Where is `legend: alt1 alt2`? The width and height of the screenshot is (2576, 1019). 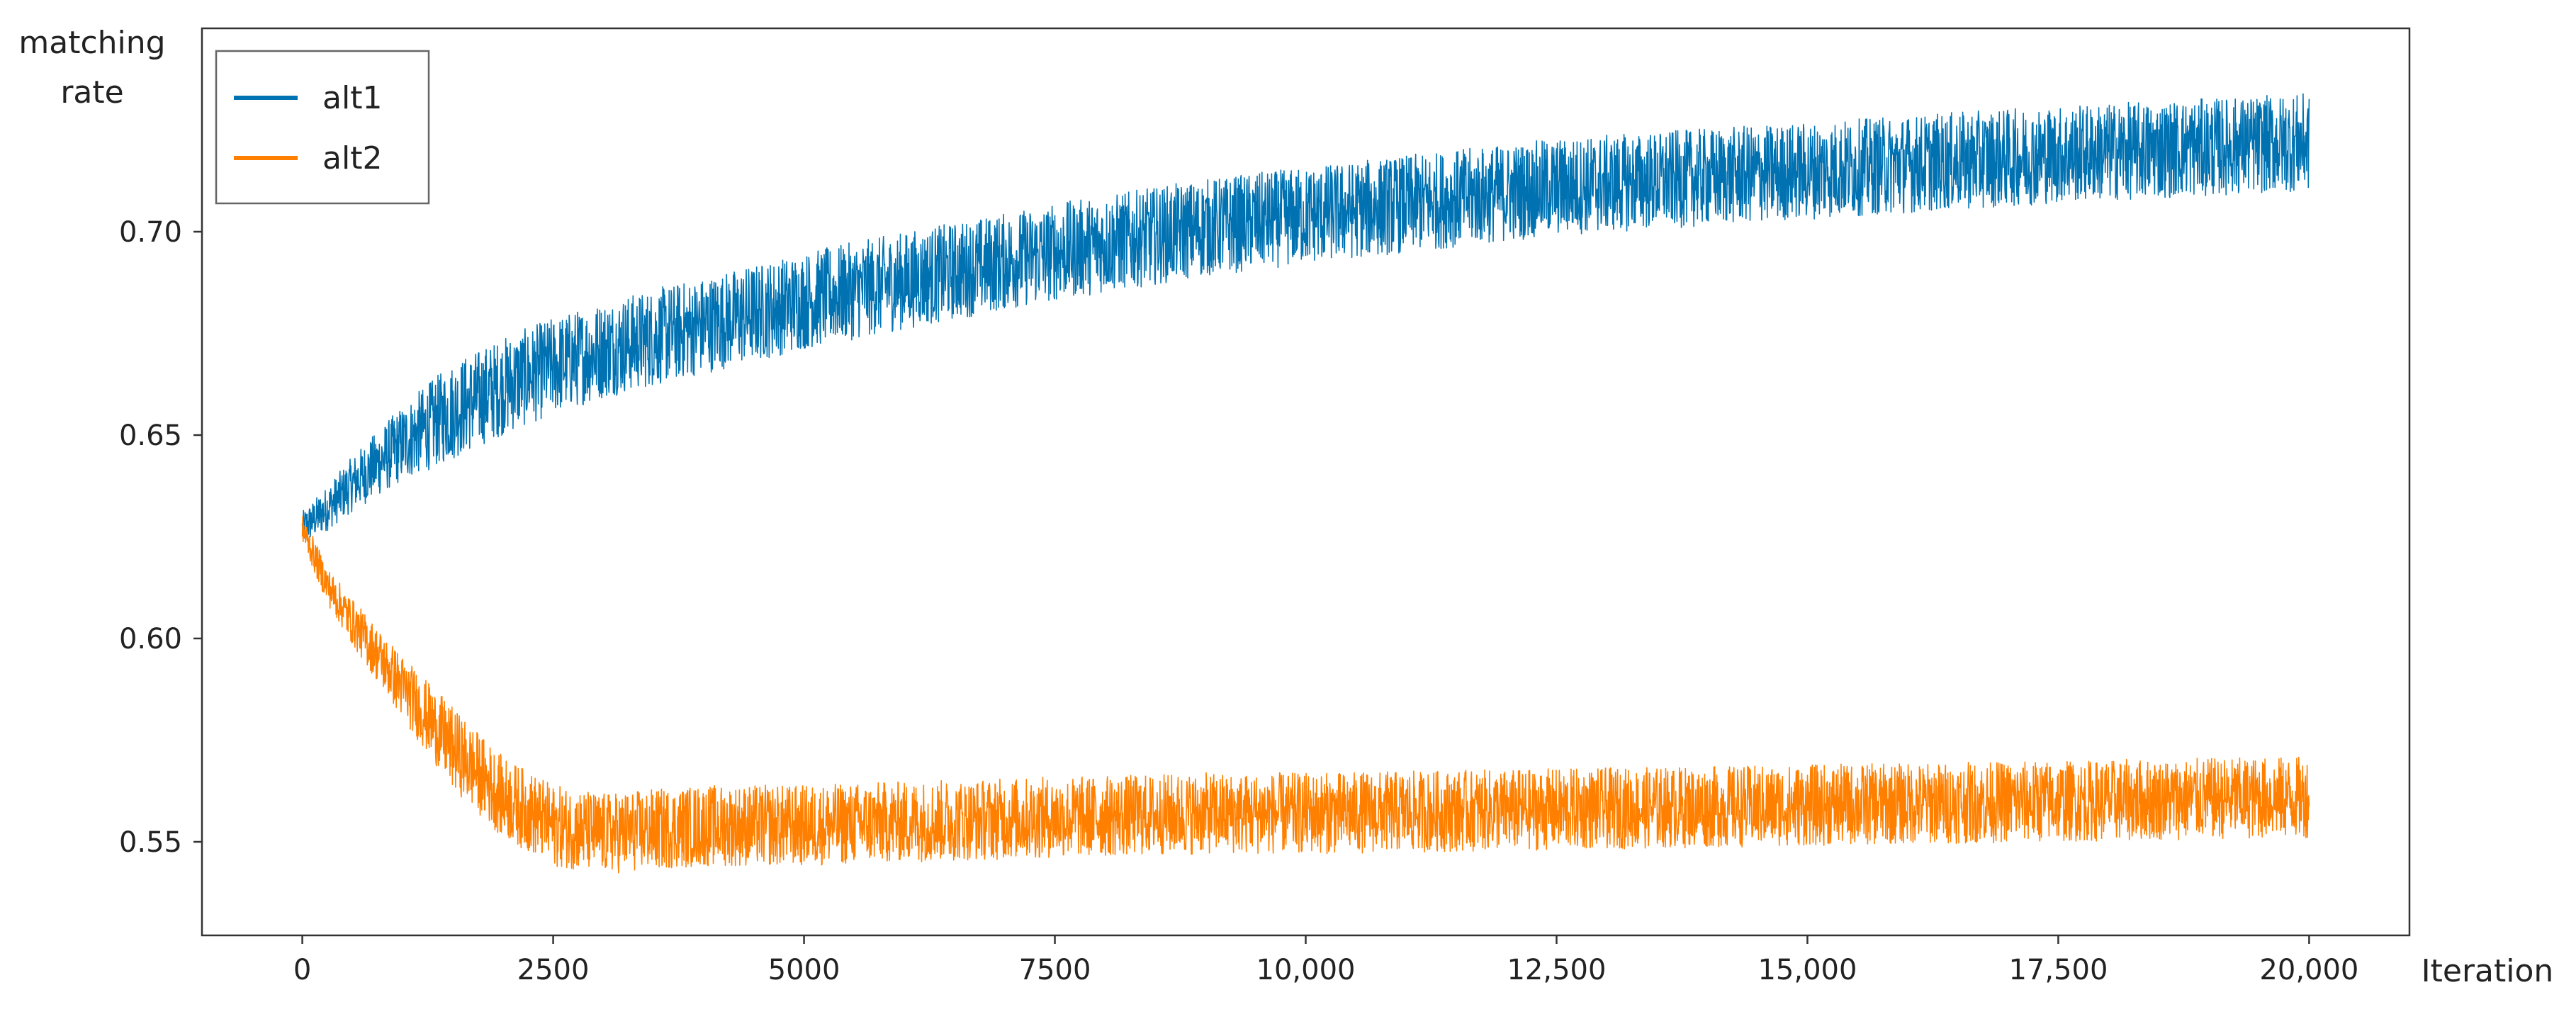 legend: alt1 alt2 is located at coordinates (322, 127).